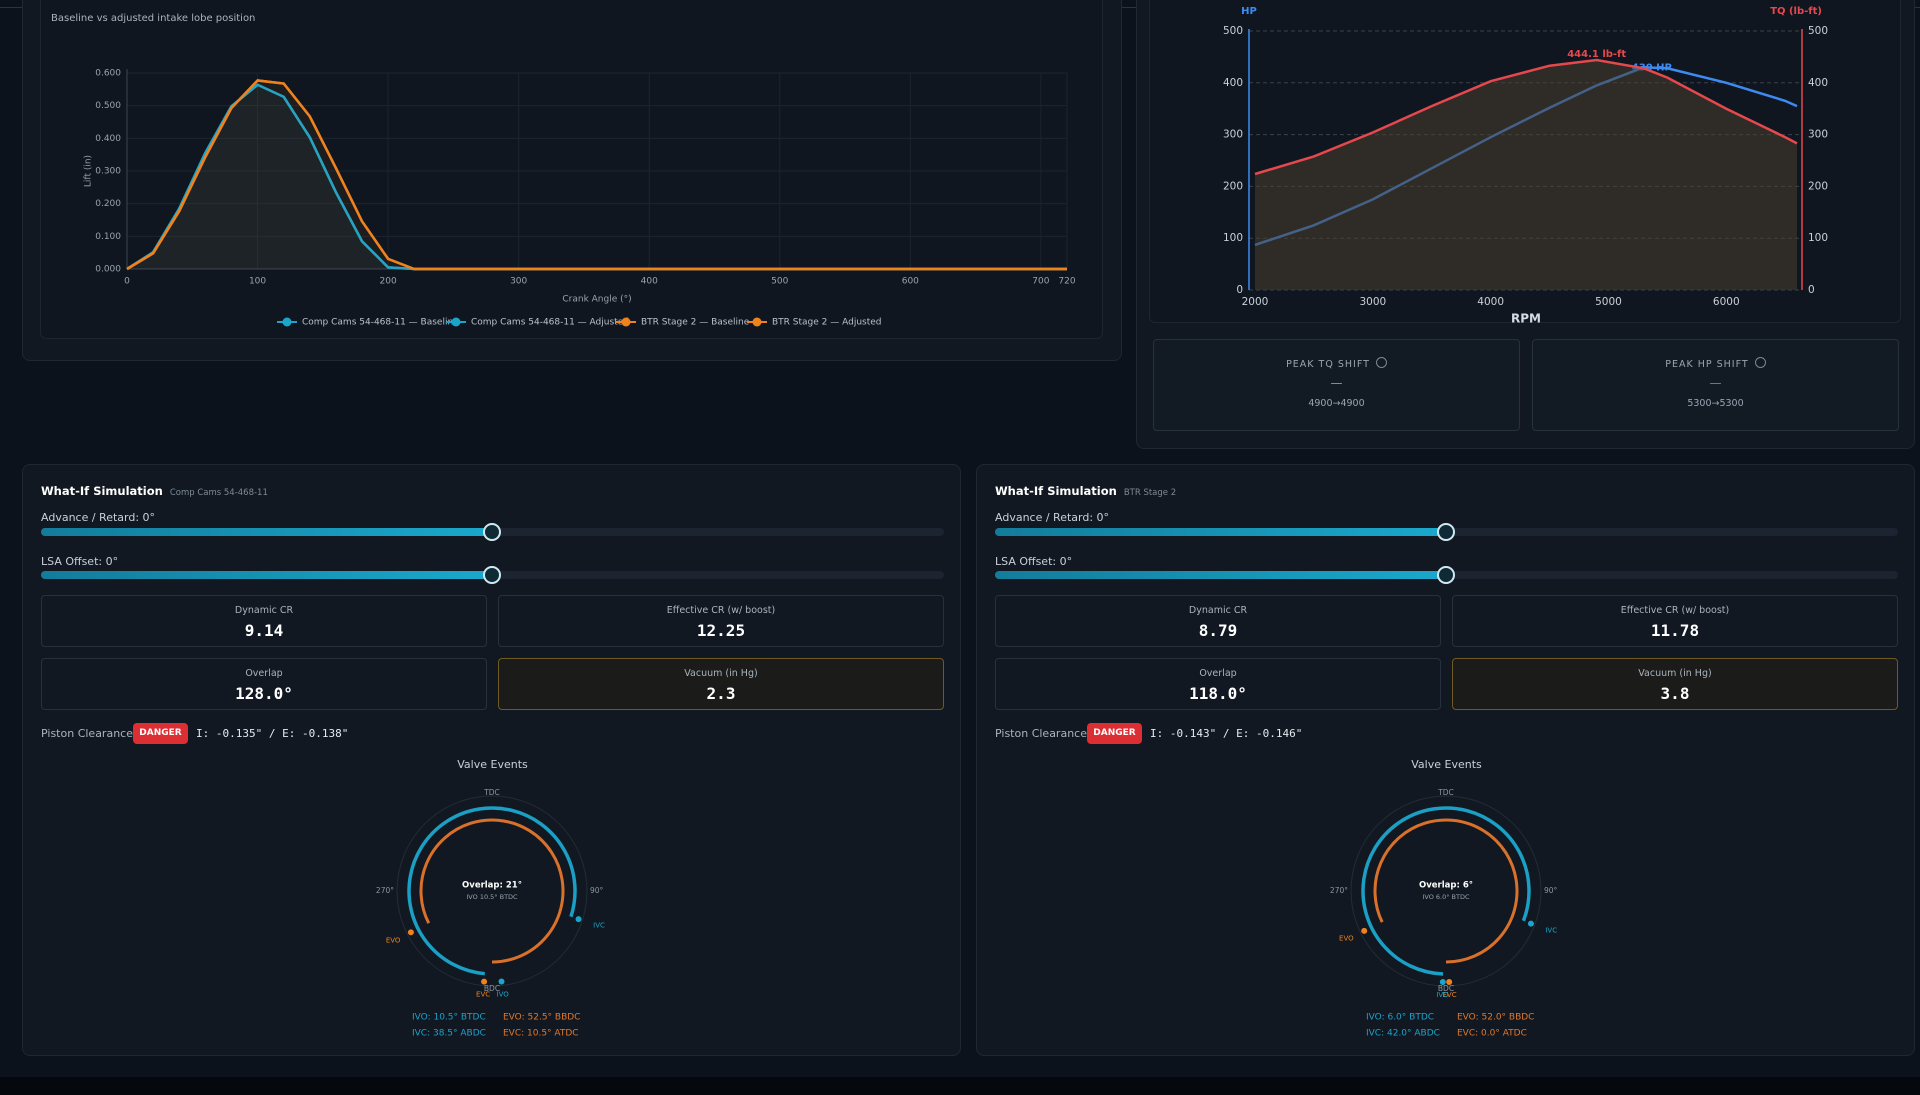 The image size is (1920, 1095). Describe the element at coordinates (264, 693) in the screenshot. I see `metric-value: 128.0°` at that location.